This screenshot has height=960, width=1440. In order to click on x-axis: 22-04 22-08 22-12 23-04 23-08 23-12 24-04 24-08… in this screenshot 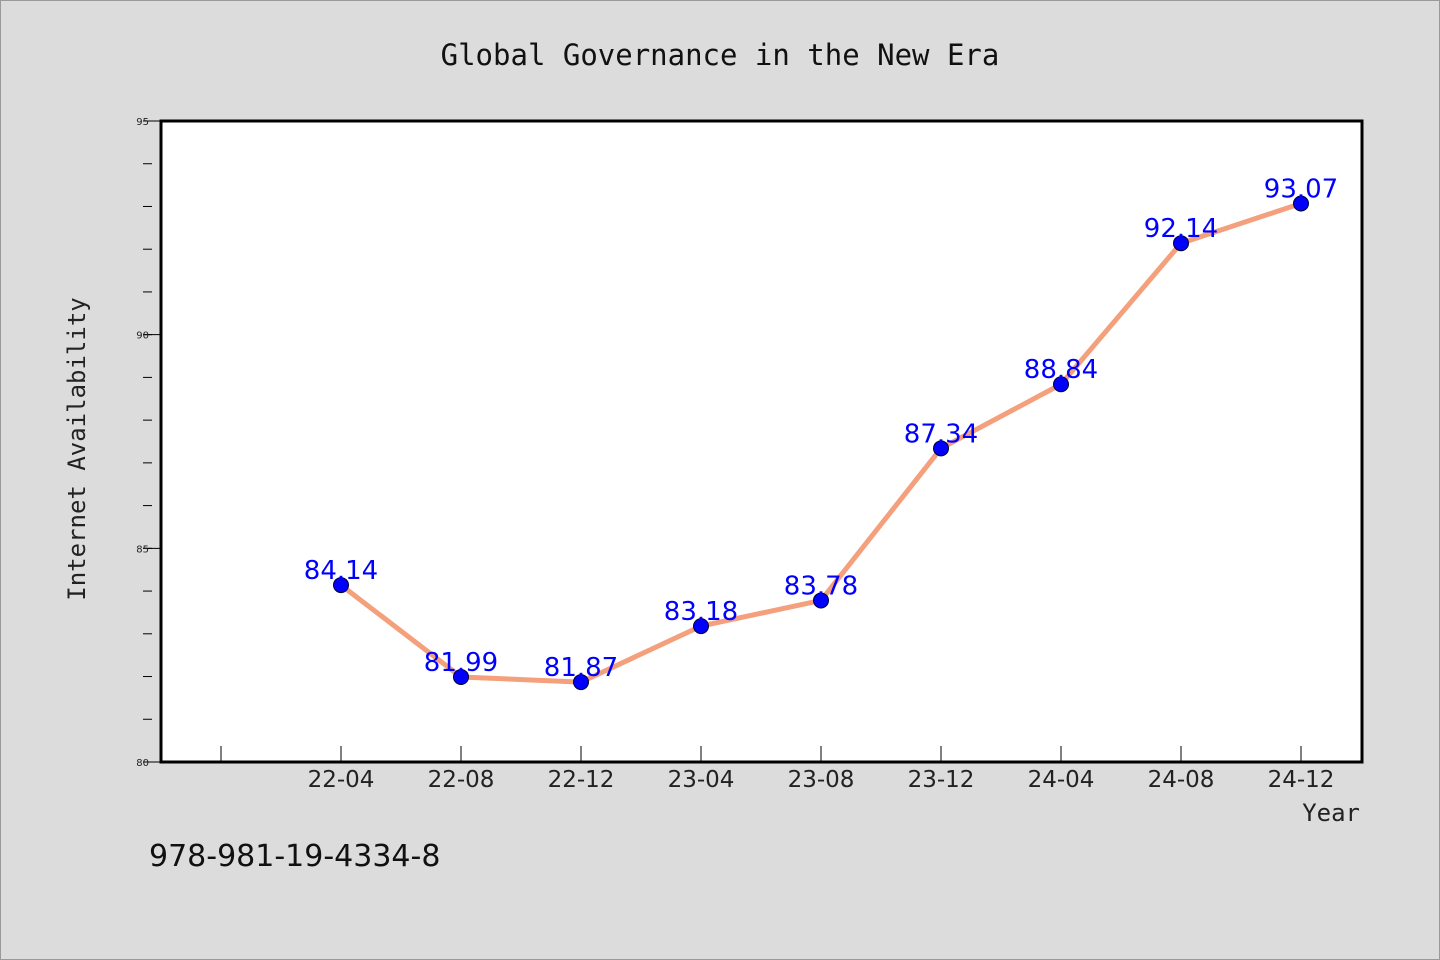, I will do `click(777, 769)`.